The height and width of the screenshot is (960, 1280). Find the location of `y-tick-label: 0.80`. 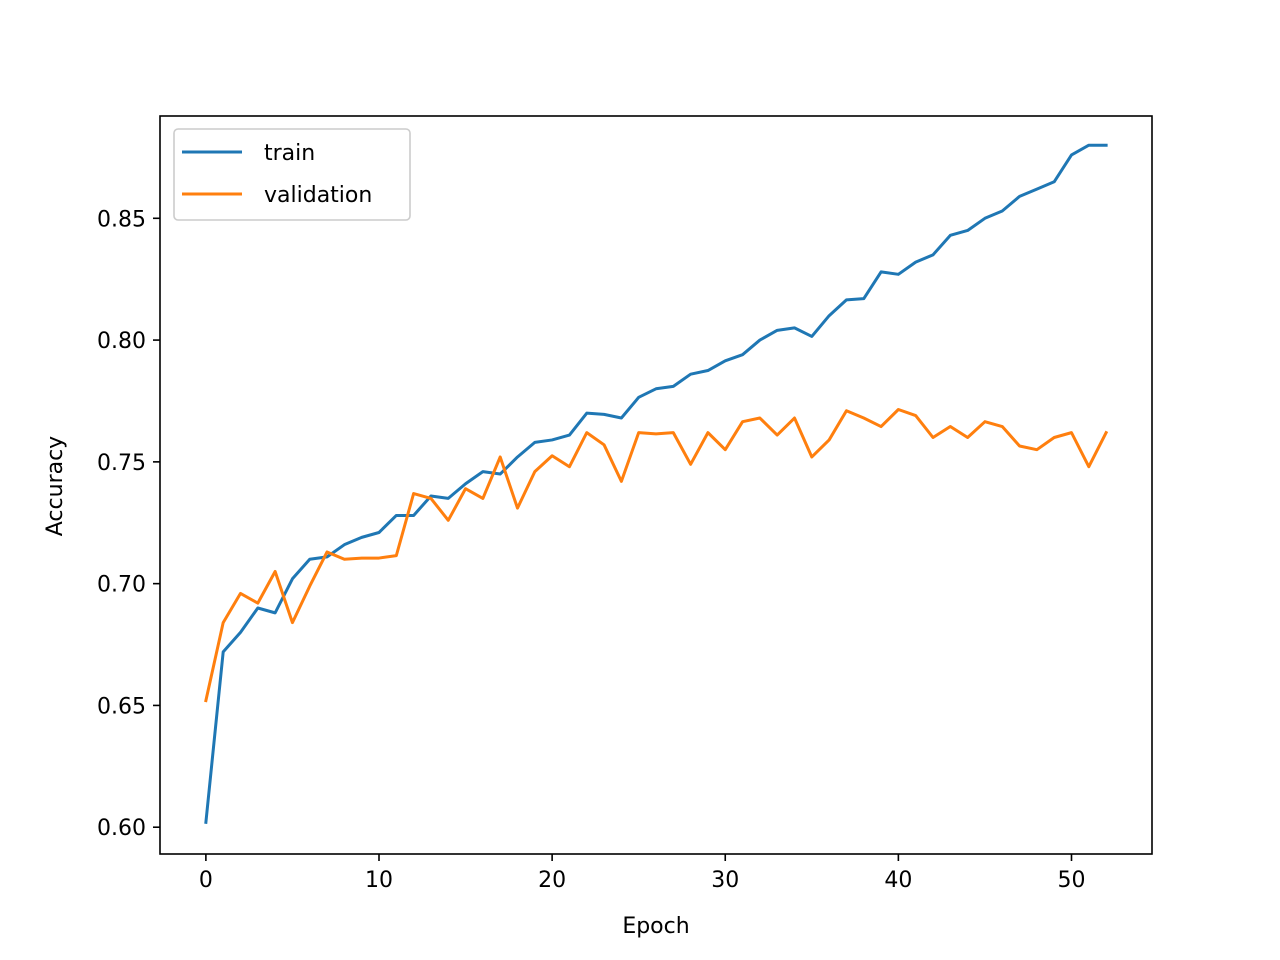

y-tick-label: 0.80 is located at coordinates (121, 341).